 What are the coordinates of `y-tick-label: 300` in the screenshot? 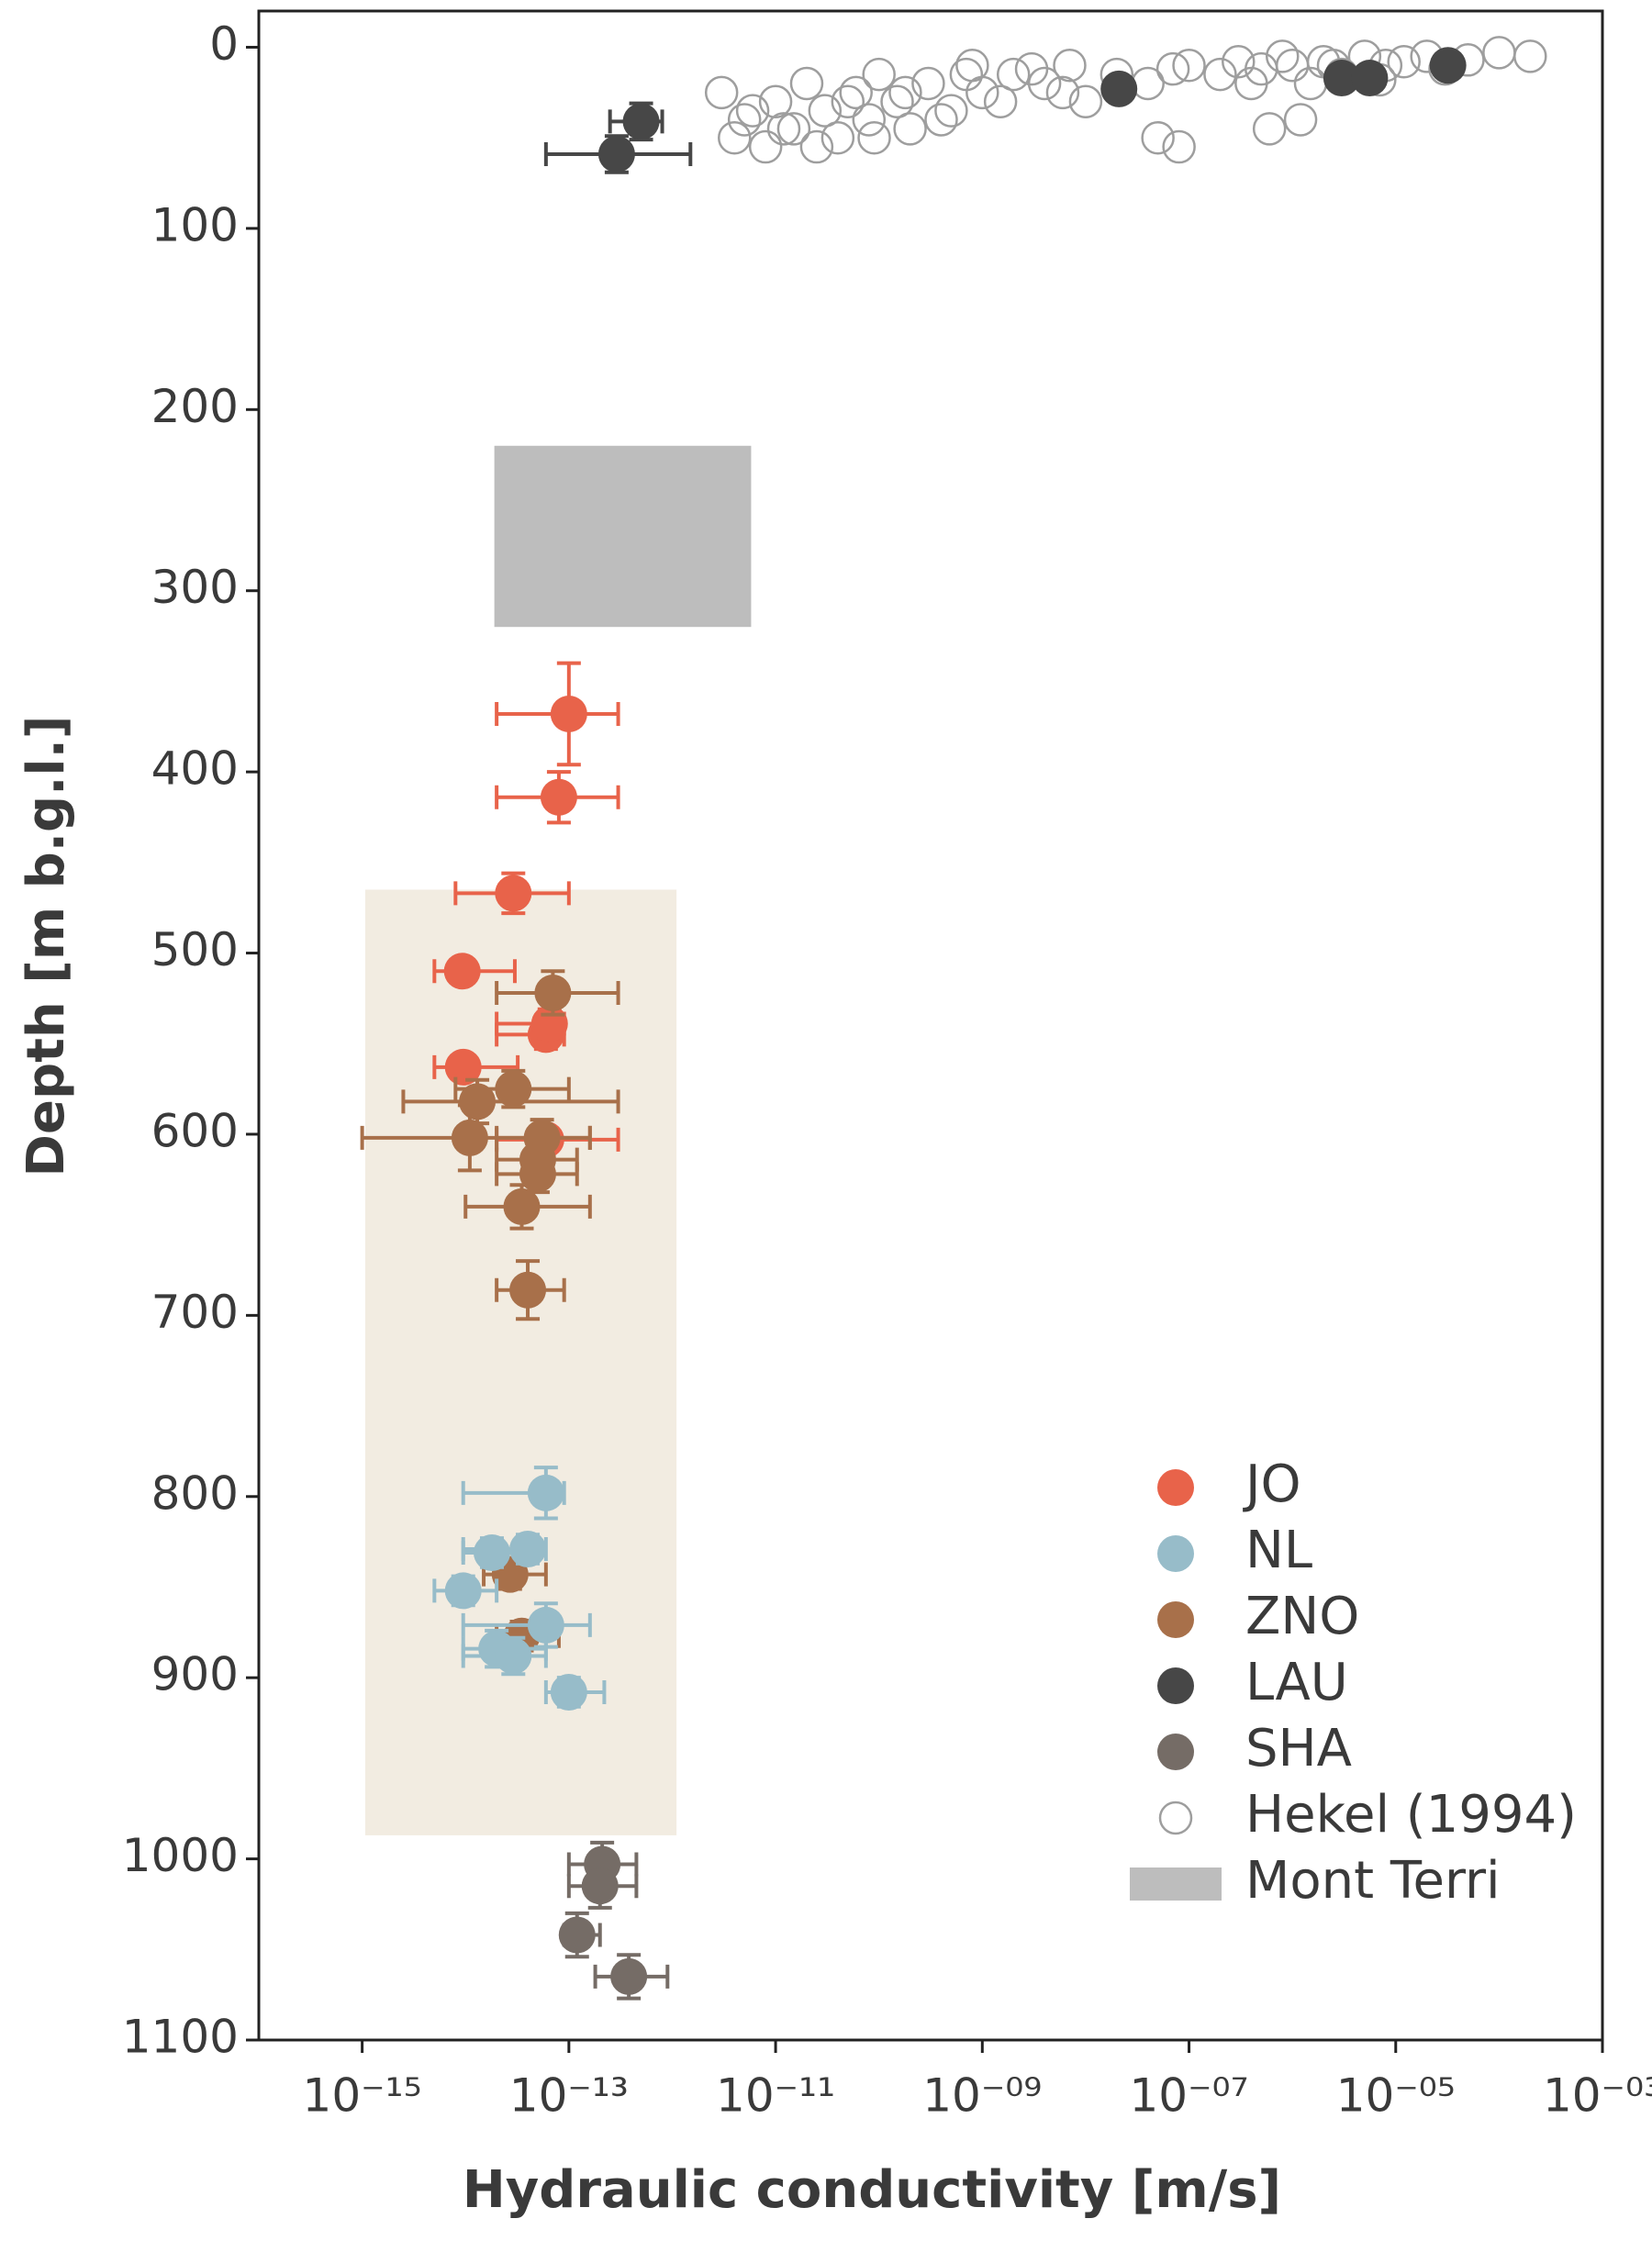 It's located at (195, 587).